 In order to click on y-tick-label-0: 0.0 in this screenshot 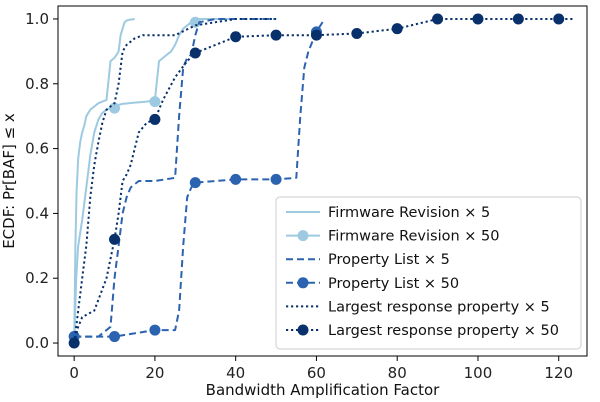, I will do `click(37, 343)`.